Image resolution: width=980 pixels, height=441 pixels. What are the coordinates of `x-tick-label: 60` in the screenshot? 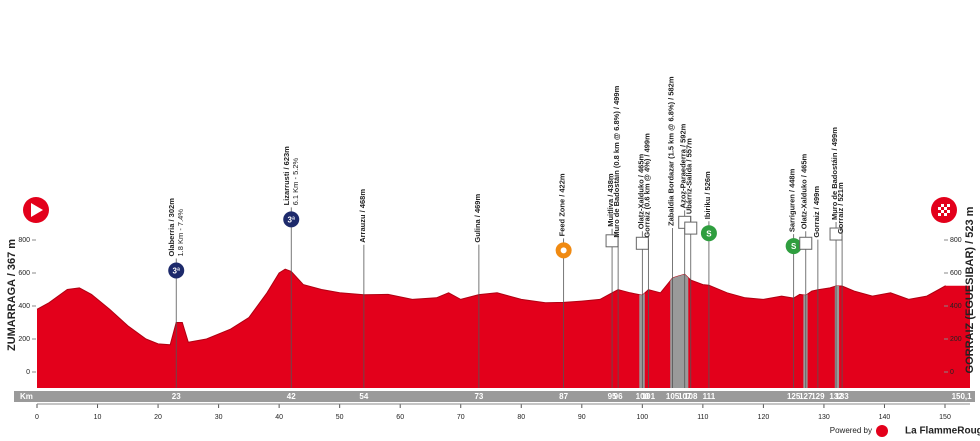 It's located at (400, 417).